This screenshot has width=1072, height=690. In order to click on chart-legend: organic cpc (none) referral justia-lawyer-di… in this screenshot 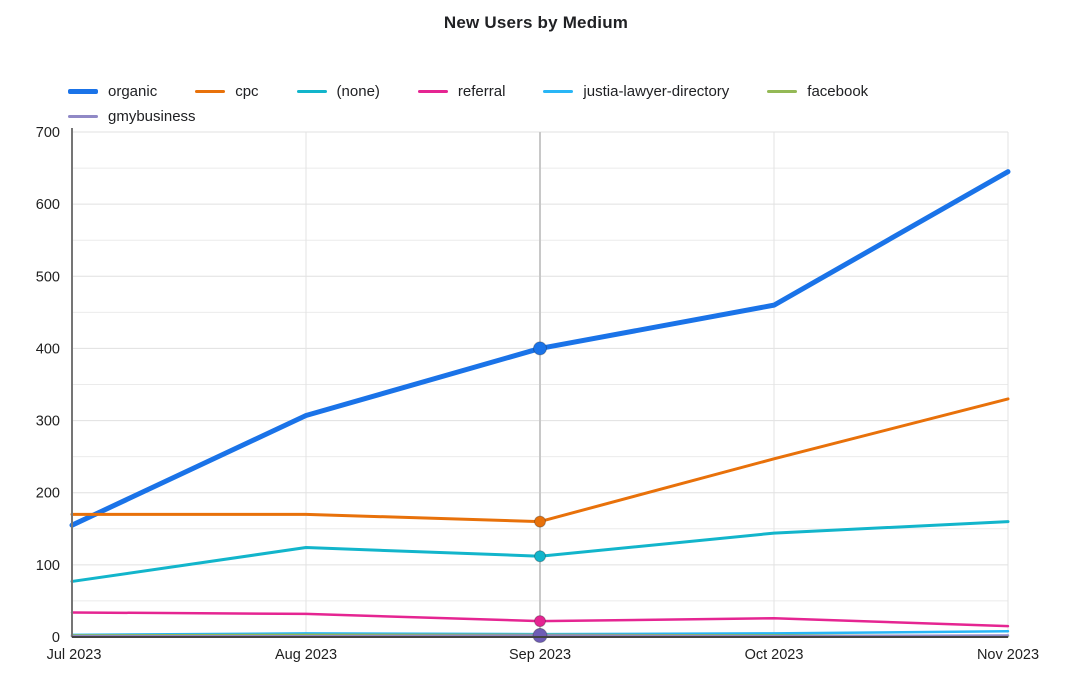, I will do `click(508, 104)`.